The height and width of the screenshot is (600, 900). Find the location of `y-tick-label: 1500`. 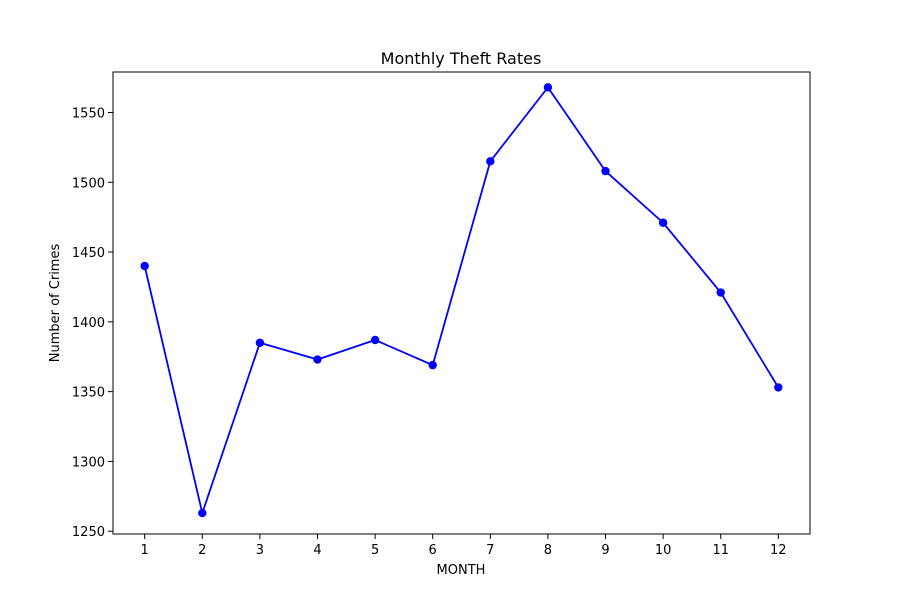

y-tick-label: 1500 is located at coordinates (88, 183).